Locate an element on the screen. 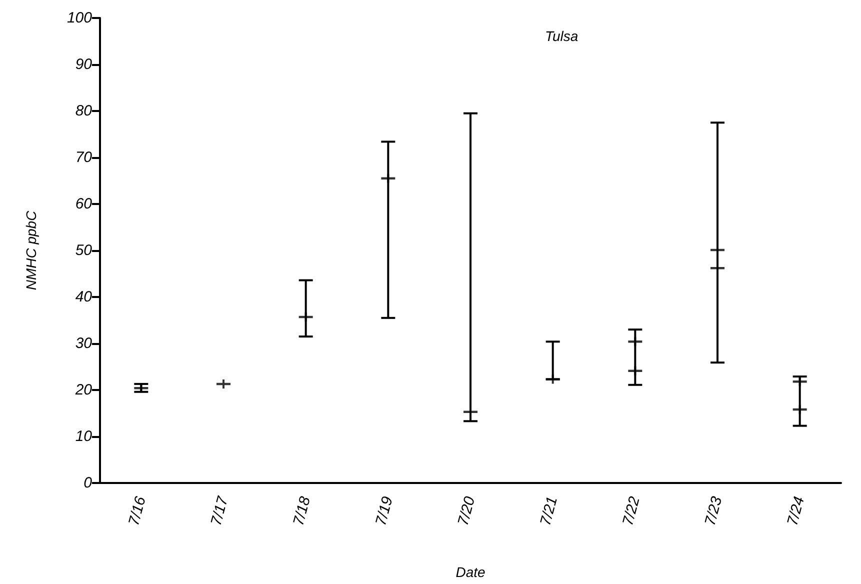 Image resolution: width=861 pixels, height=584 pixels. x-axis-title: Date is located at coordinates (471, 572).